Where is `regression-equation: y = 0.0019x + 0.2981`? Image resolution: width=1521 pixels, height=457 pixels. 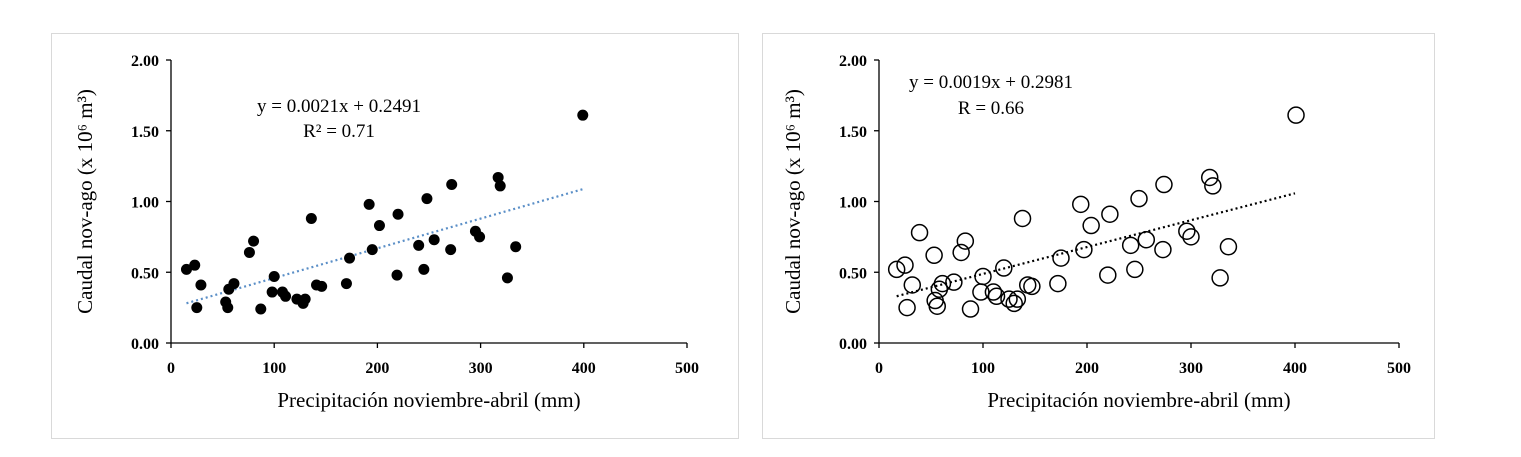 regression-equation: y = 0.0019x + 0.2981 is located at coordinates (991, 82).